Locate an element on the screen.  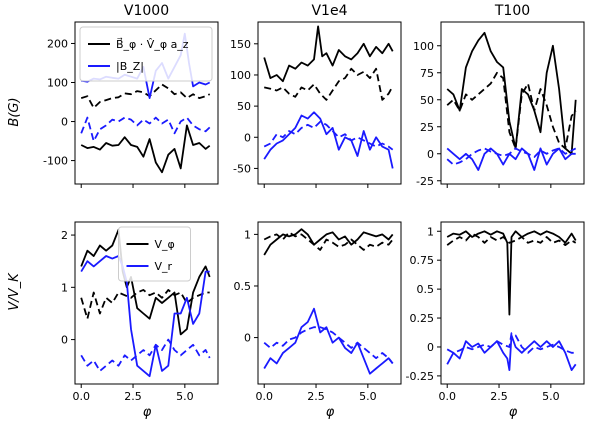
y-tick-label: 25 is located at coordinates (427, 127).